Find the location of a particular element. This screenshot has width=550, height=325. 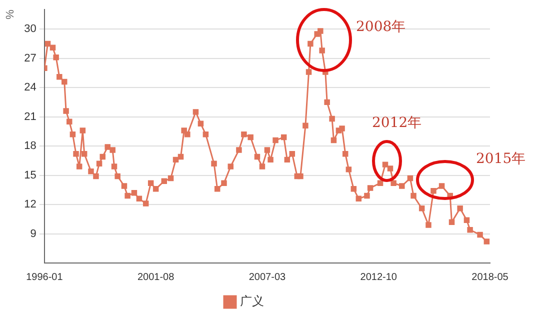

x-tick-label: 1996-01 is located at coordinates (45, 277).